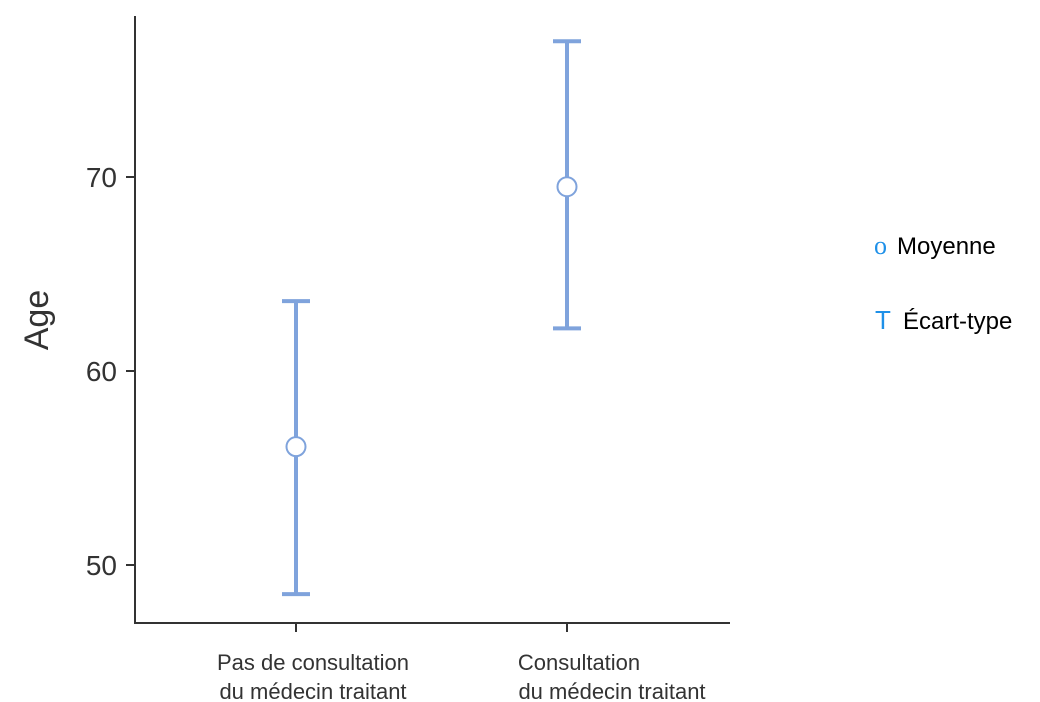 This screenshot has width=1040, height=702. What do you see at coordinates (946, 246) in the screenshot?
I see `legend-mean-label: Moyenne` at bounding box center [946, 246].